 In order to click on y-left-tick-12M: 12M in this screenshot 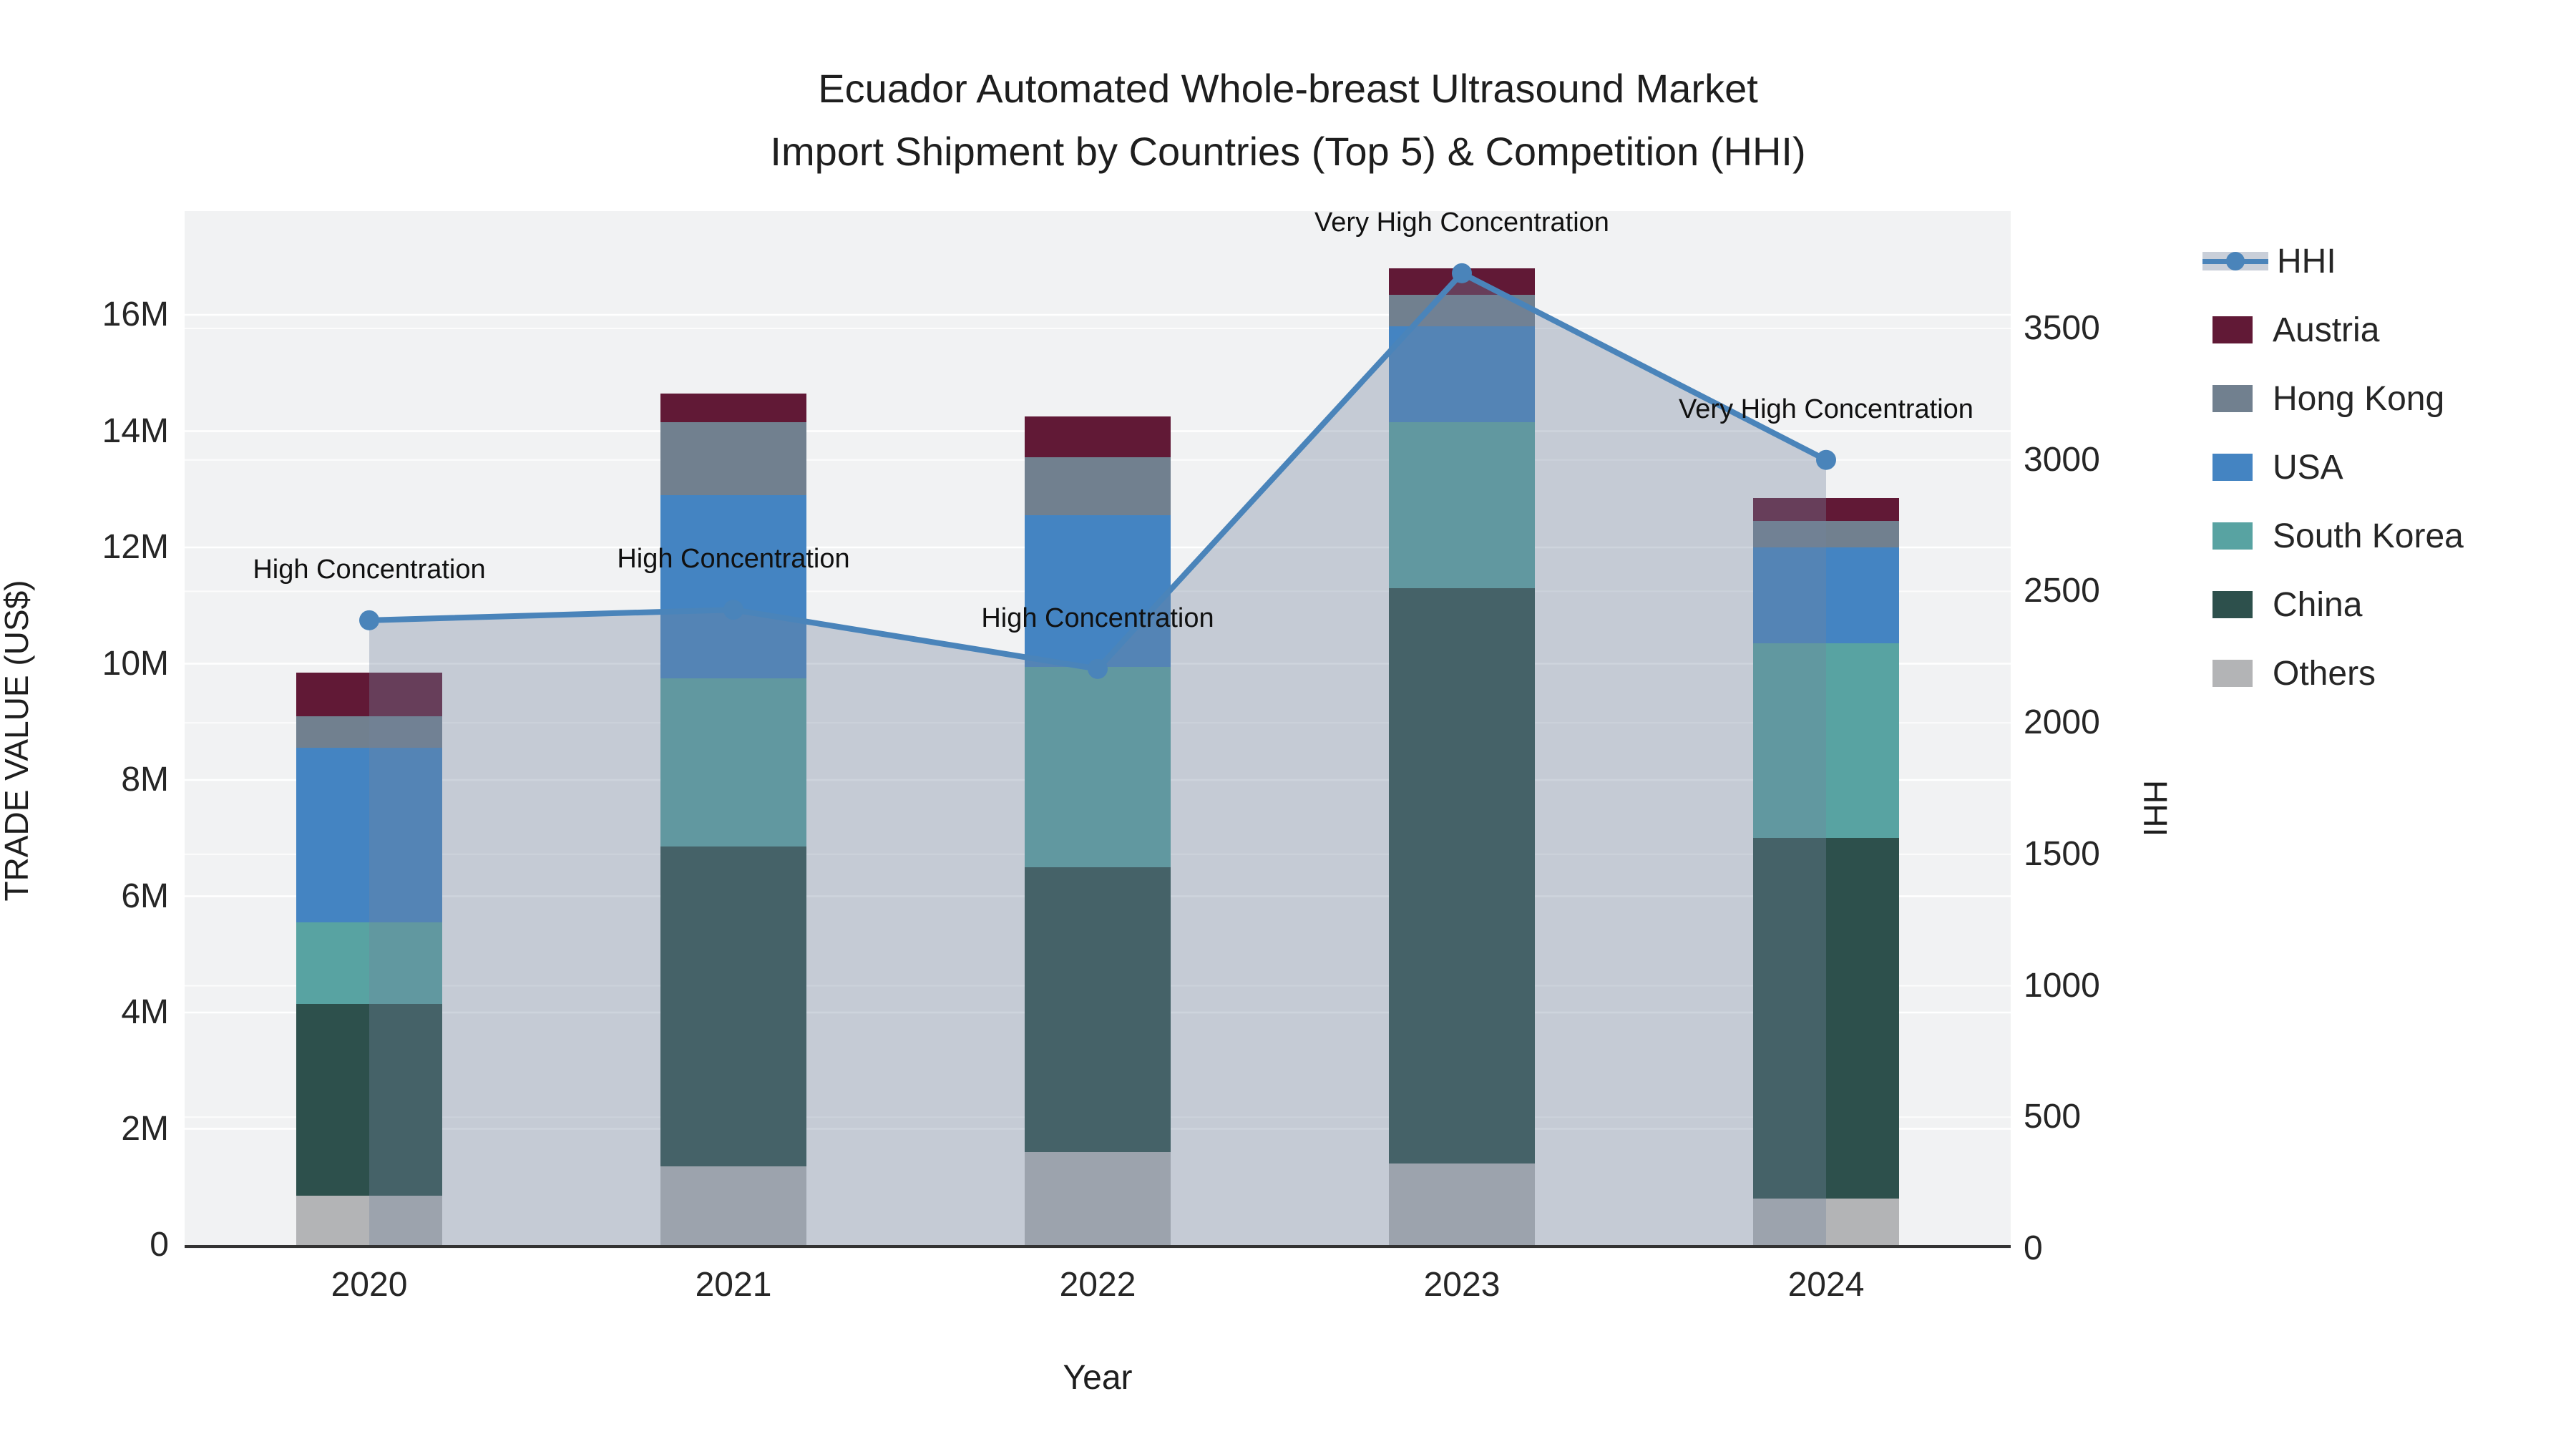, I will do `click(135, 547)`.